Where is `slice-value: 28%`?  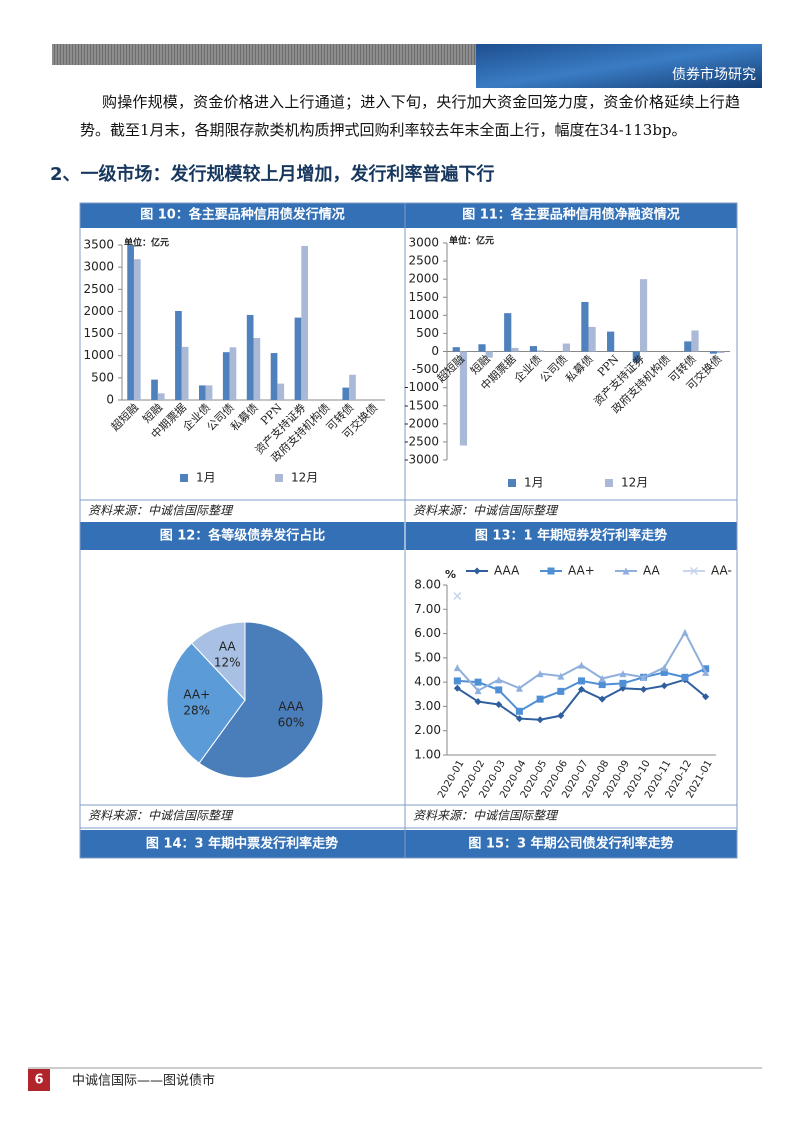 slice-value: 28% is located at coordinates (196, 711).